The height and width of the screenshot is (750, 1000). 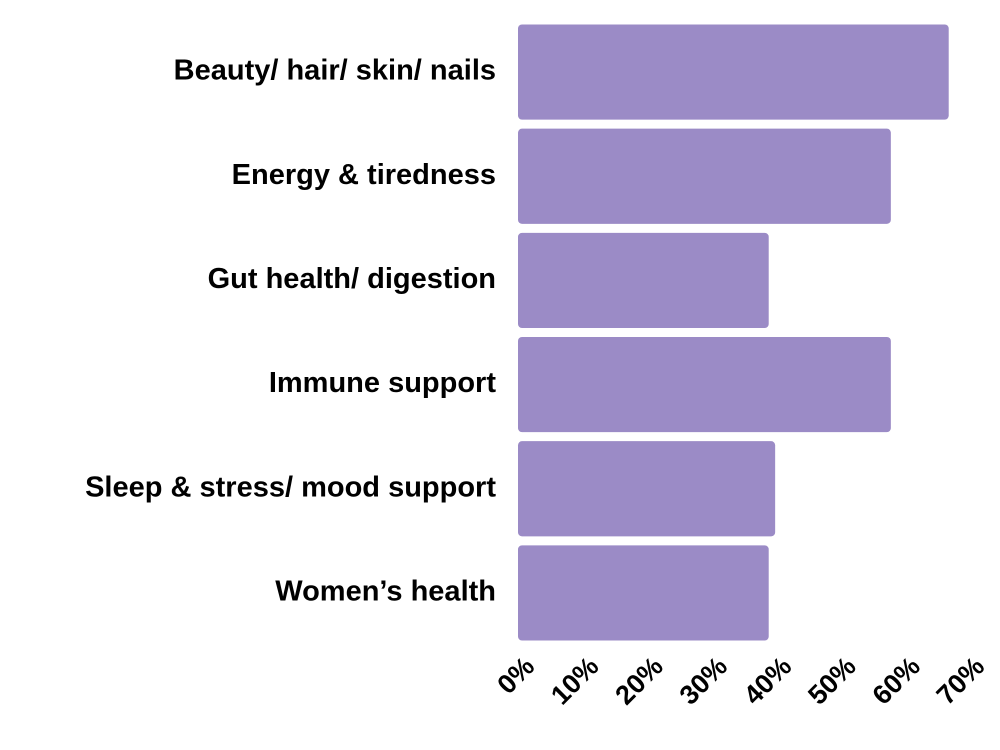 What do you see at coordinates (831, 680) in the screenshot?
I see `x-tick-label: 50%` at bounding box center [831, 680].